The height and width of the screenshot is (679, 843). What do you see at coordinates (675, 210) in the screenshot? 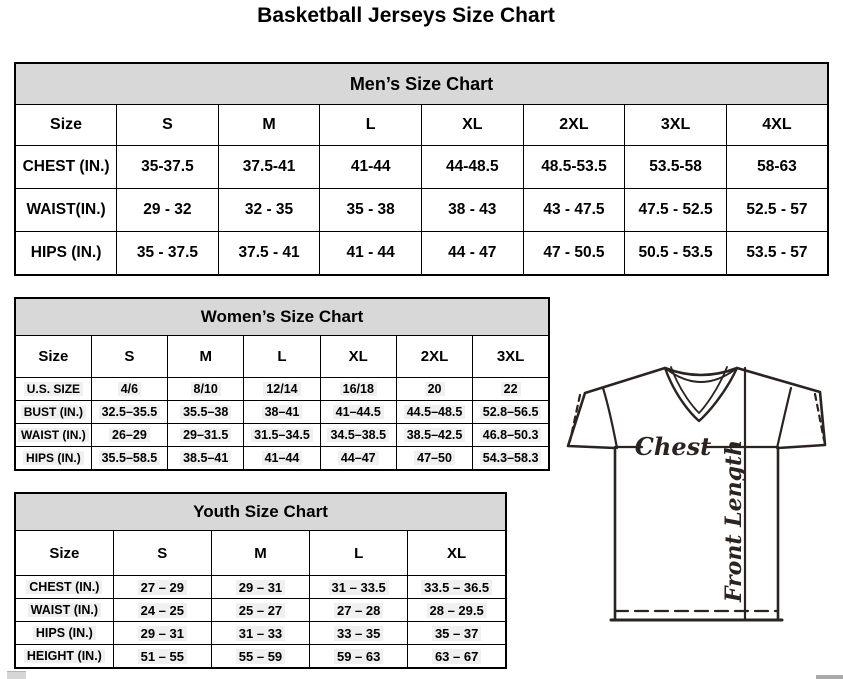
I see `size-cell: 47.5 - 52.5` at bounding box center [675, 210].